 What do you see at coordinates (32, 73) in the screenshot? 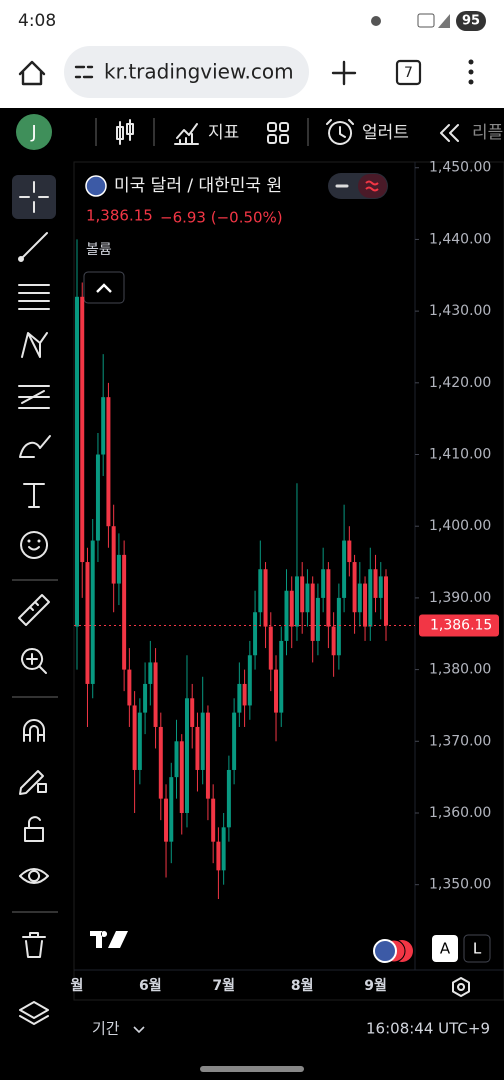
I see `home-button` at bounding box center [32, 73].